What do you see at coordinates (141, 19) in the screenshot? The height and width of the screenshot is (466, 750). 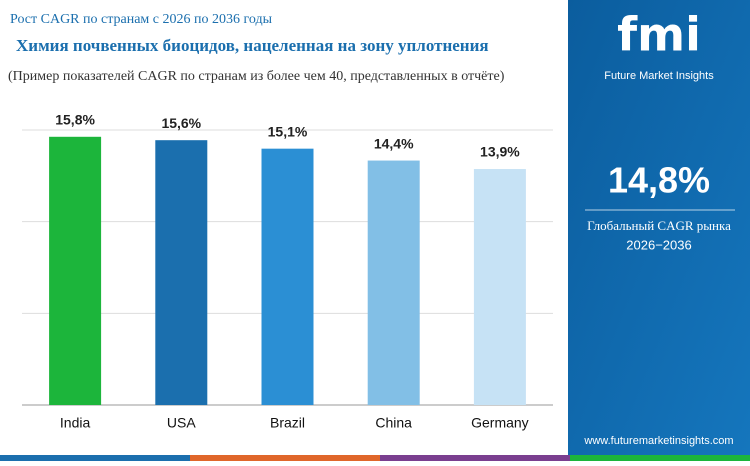 I see `supertitle: Рост CAGR по странам с 2026 по 2036 годы` at bounding box center [141, 19].